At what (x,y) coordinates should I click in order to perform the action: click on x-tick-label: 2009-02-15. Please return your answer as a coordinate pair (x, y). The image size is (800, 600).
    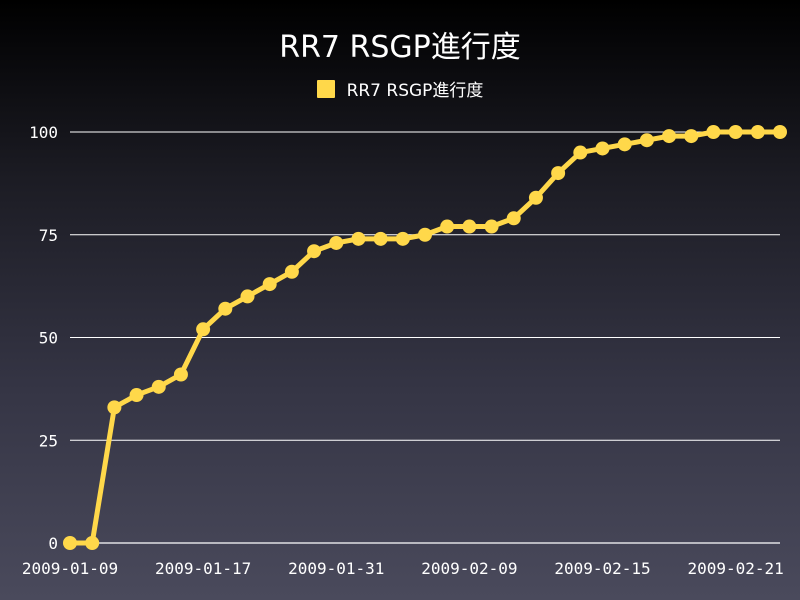
    Looking at the image, I should click on (602, 568).